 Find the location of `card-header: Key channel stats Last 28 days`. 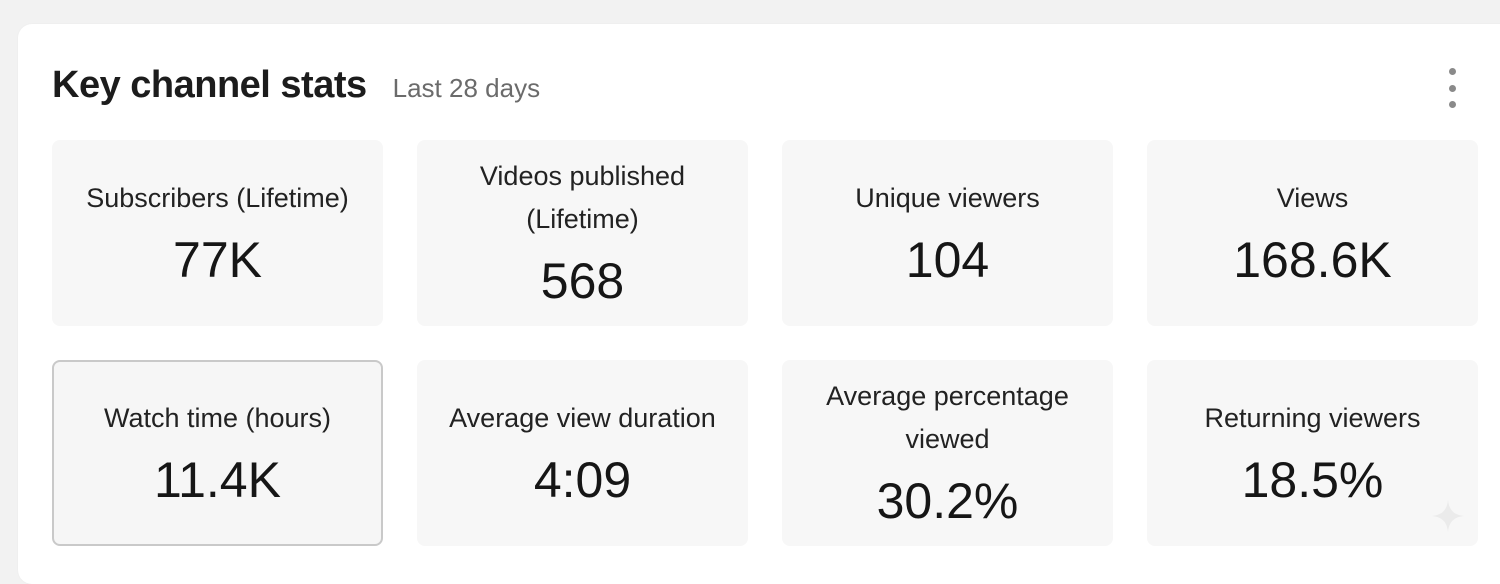

card-header: Key channel stats Last 28 days is located at coordinates (296, 85).